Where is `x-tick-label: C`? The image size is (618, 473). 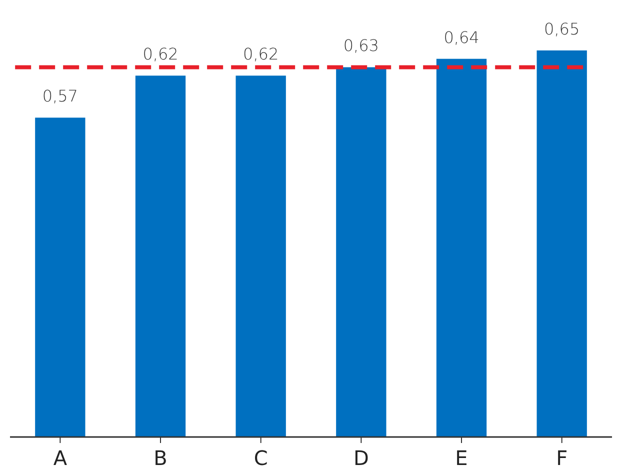
x-tick-label: C is located at coordinates (261, 458).